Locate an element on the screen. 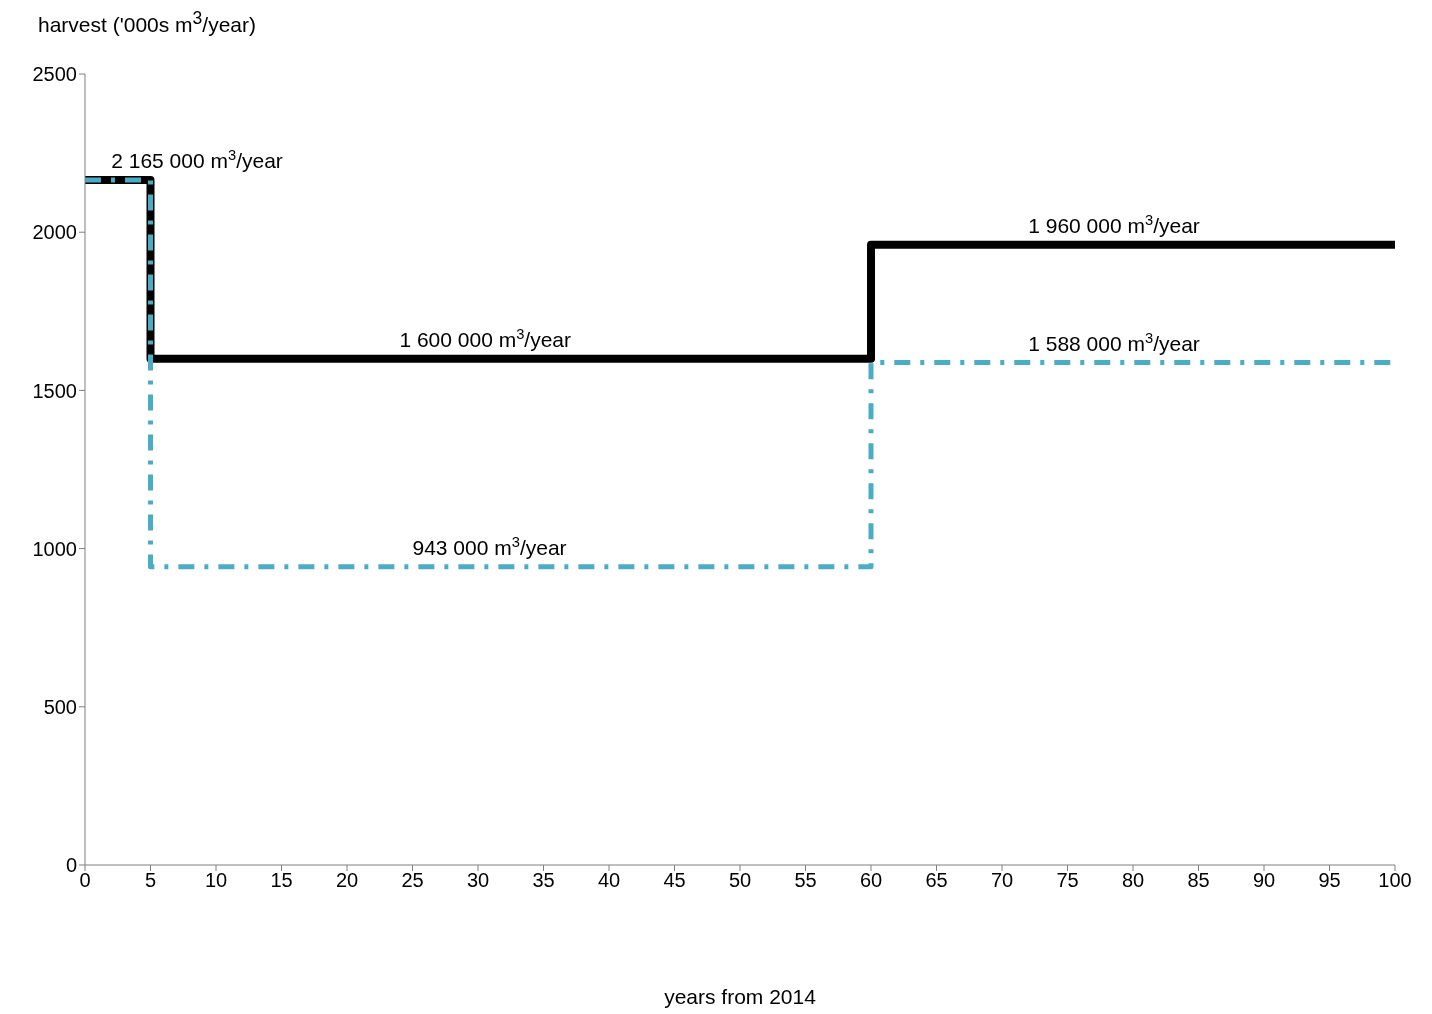 This screenshot has height=1014, width=1432. x-tick-label: 80 is located at coordinates (1133, 880).